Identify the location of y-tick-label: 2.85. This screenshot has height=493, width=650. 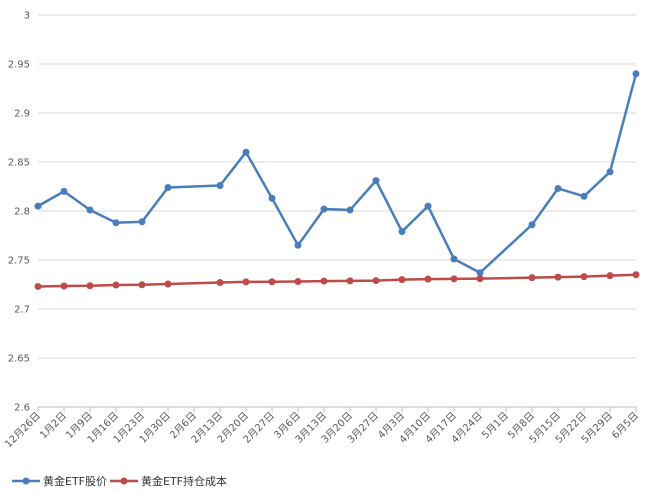
(19, 163).